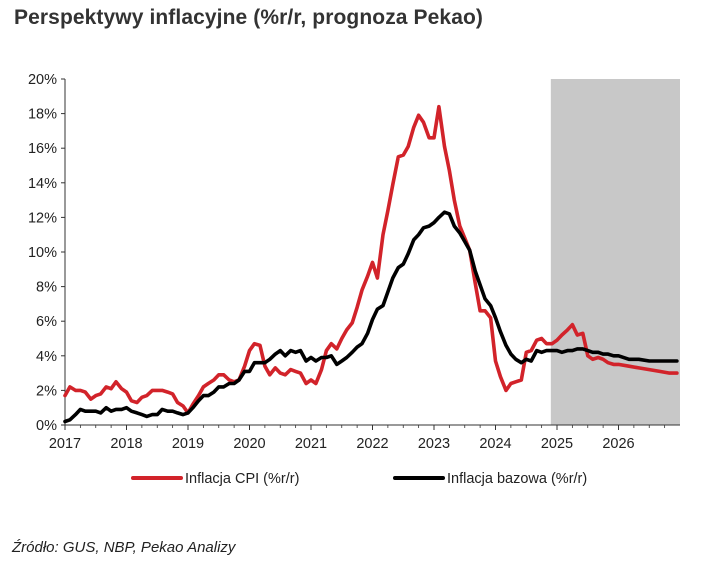  Describe the element at coordinates (42, 80) in the screenshot. I see `y-tick-label: 20%` at that location.